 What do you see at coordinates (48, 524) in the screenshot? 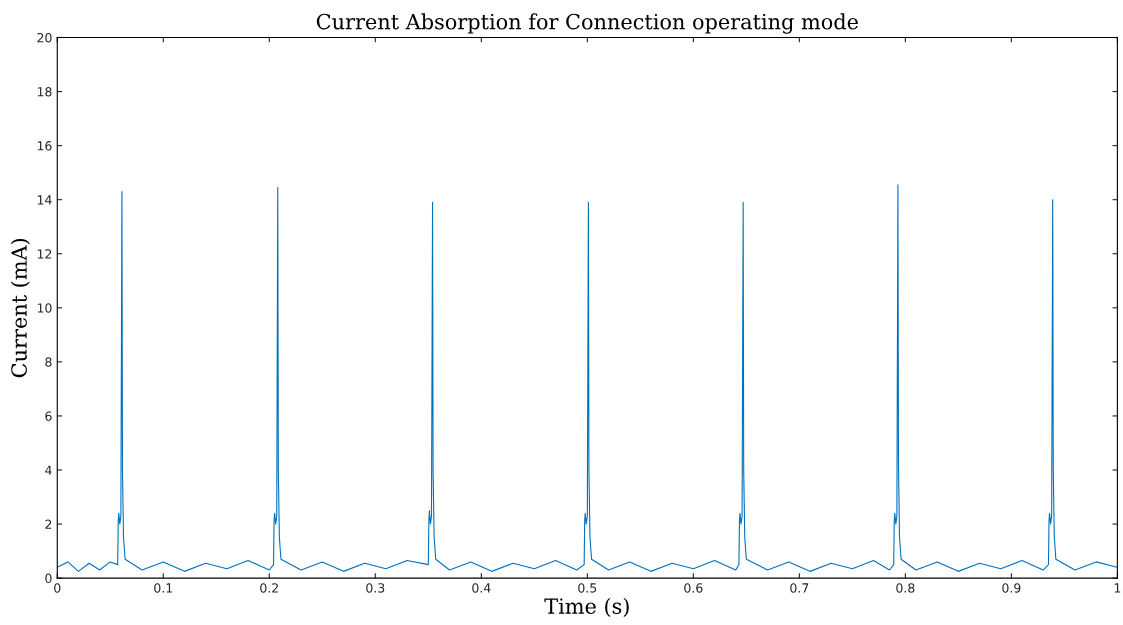
I see `y-tick-label: 2` at bounding box center [48, 524].